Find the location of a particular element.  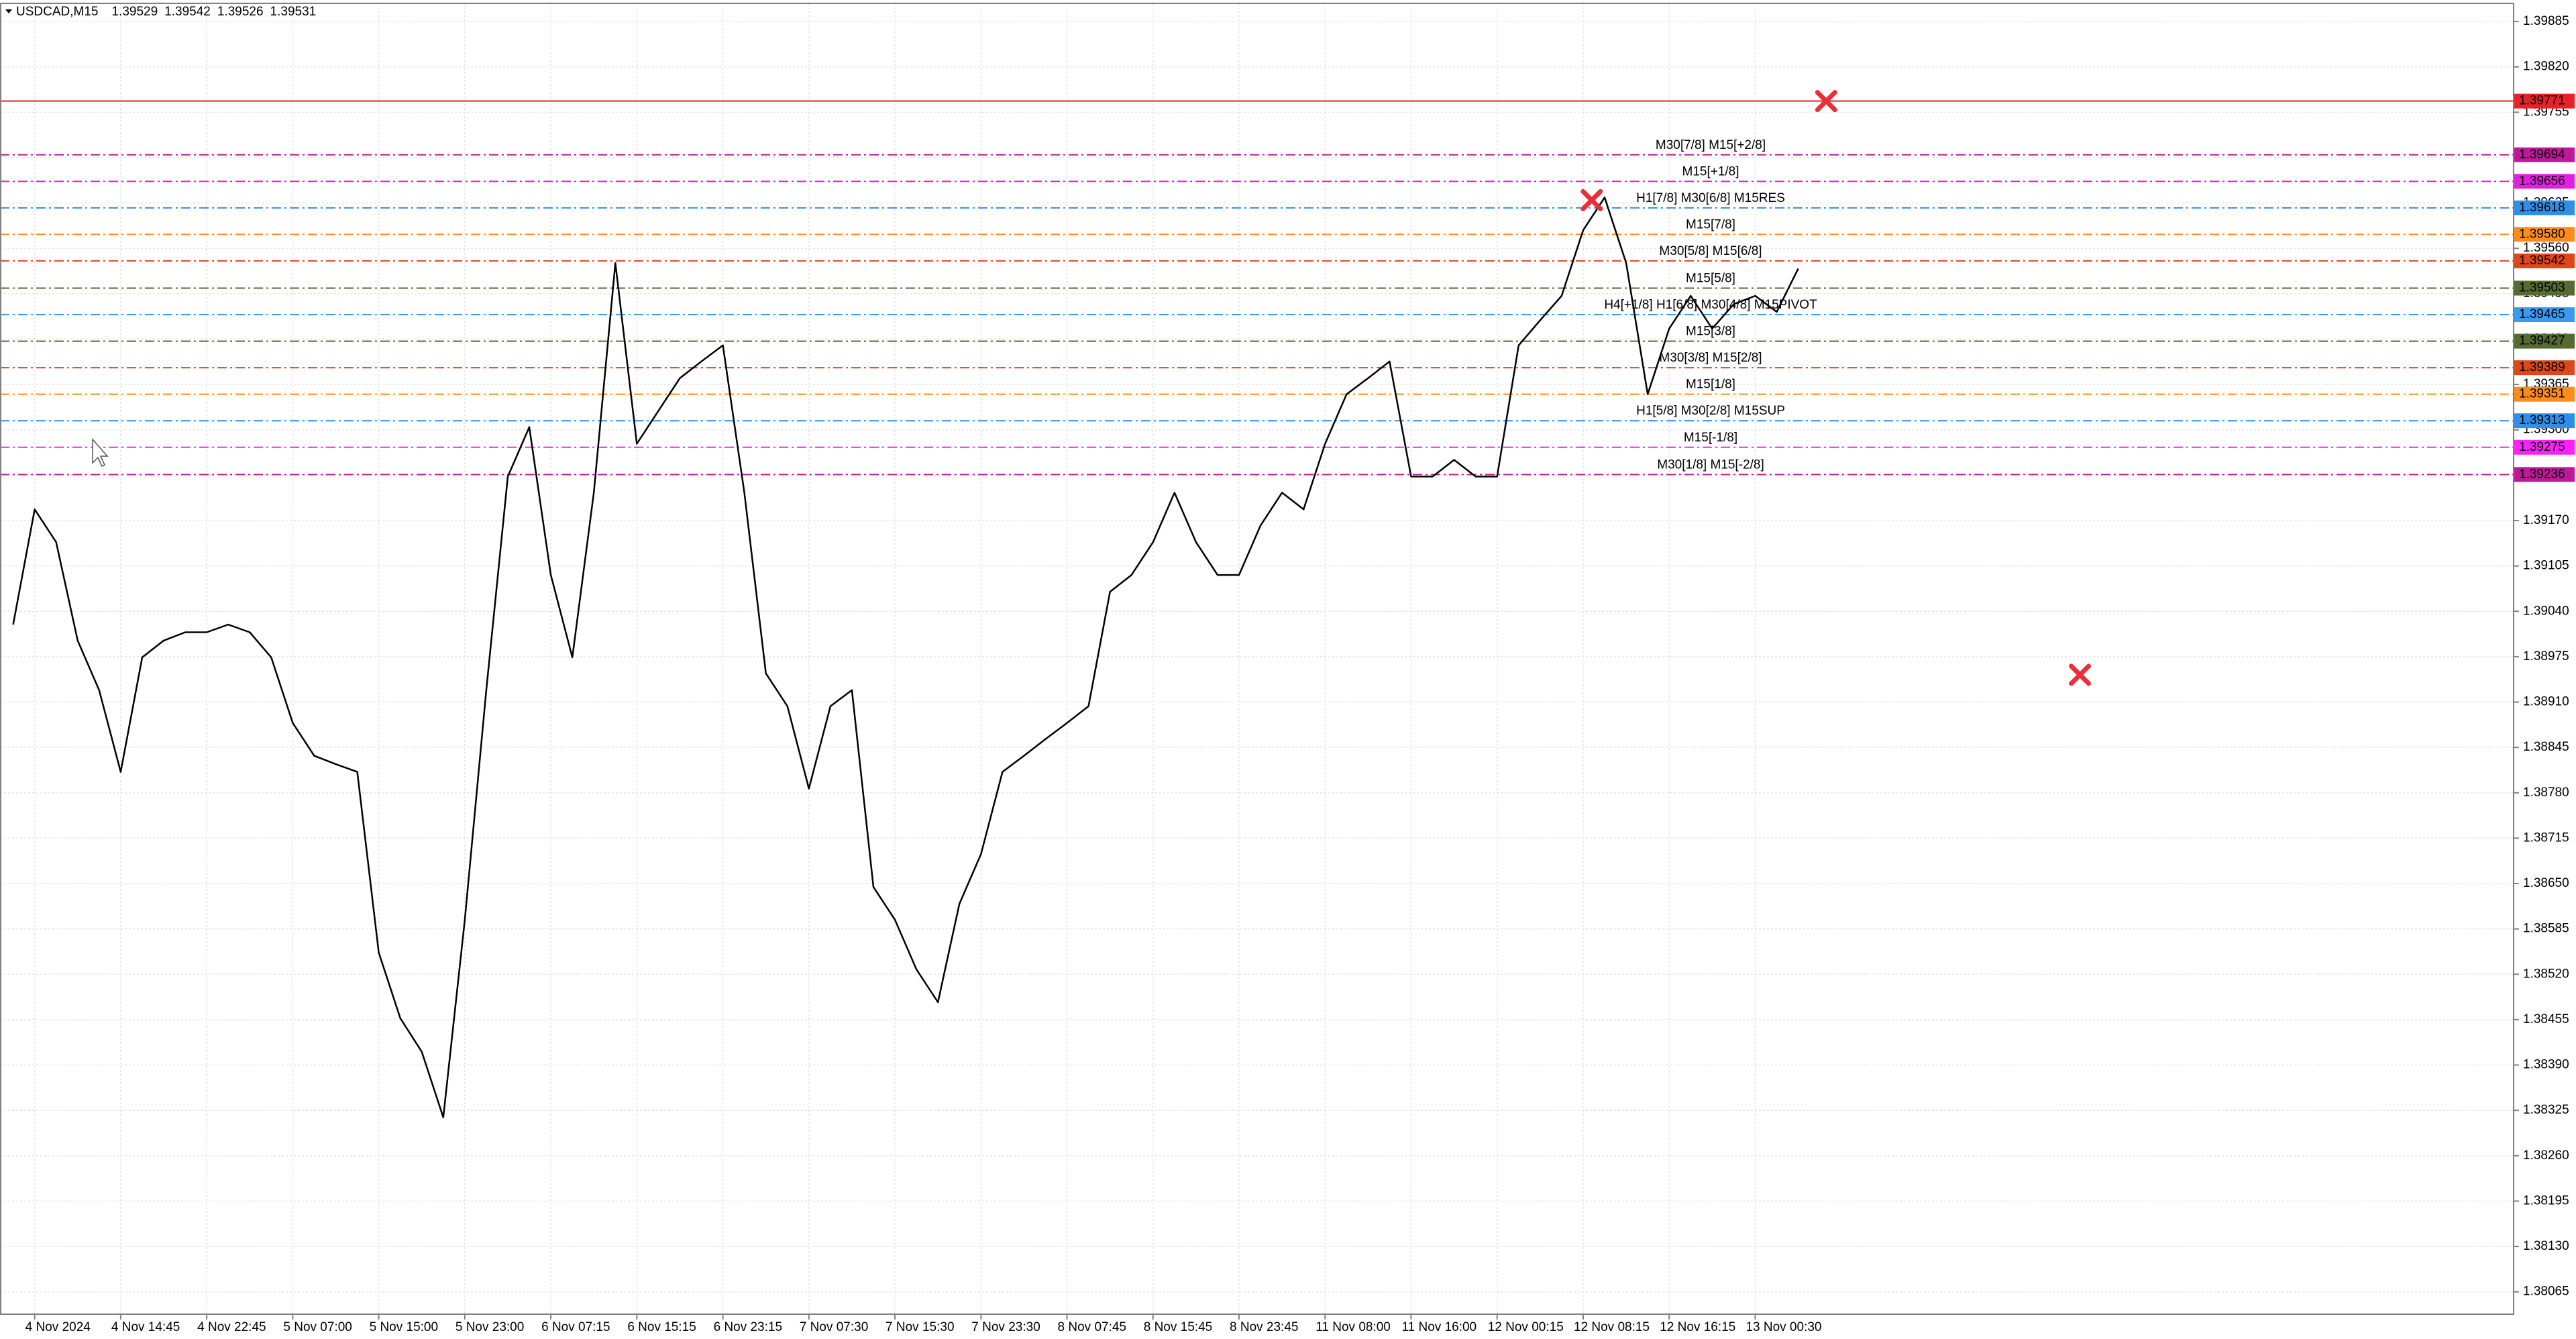

y-tick-label: 1.39170 is located at coordinates (2546, 520).